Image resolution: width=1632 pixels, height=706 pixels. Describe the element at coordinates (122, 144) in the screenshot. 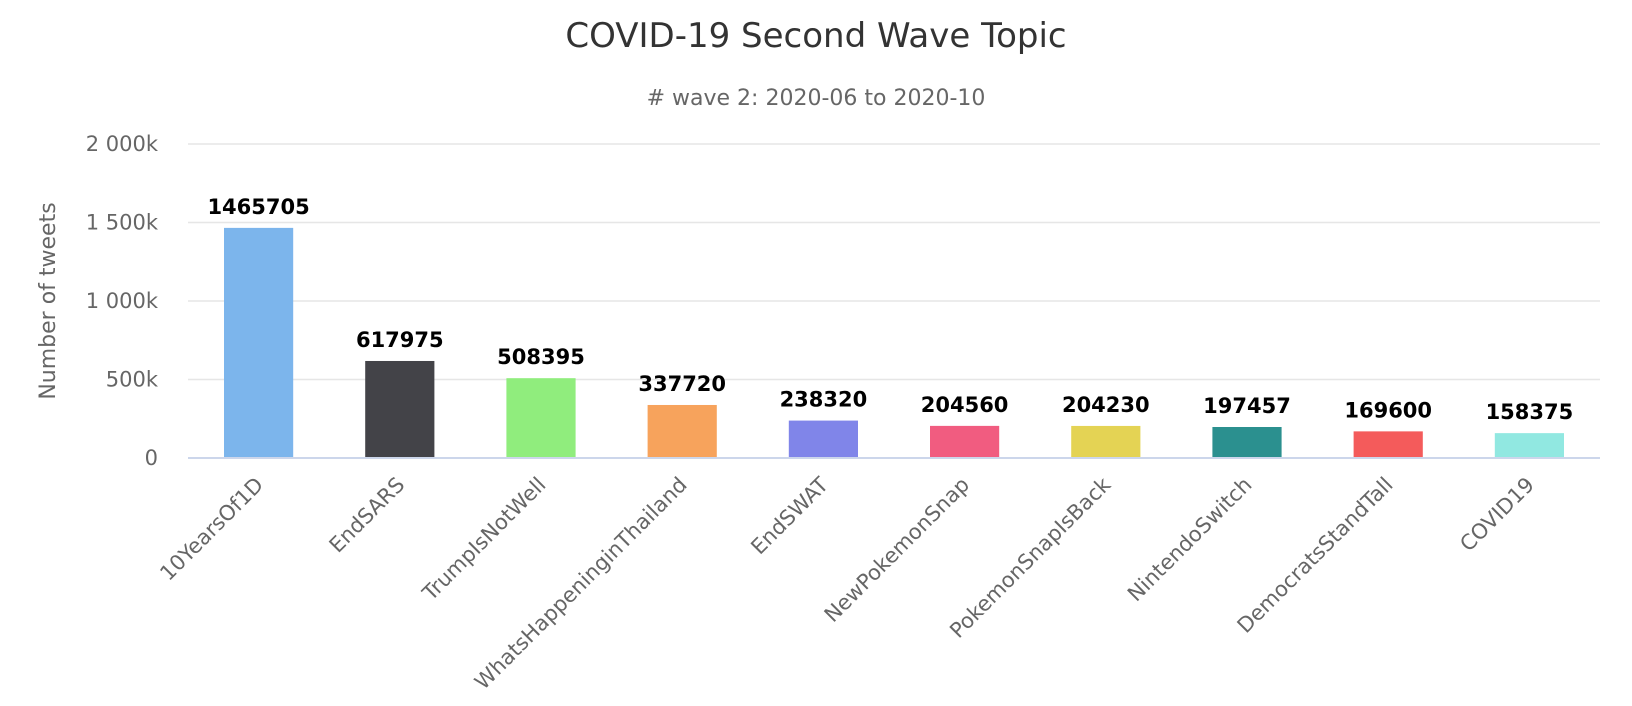

I see `y-tick-label: 2 000k` at that location.